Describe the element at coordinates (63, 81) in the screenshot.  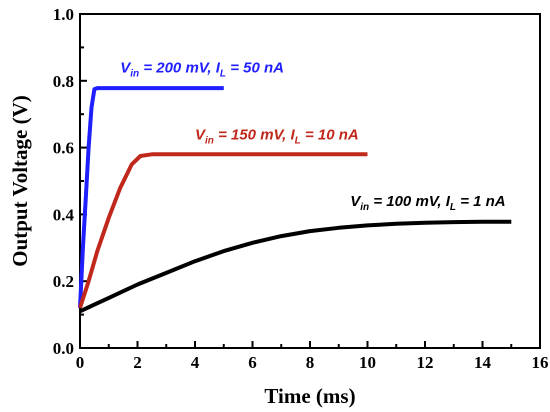
I see `y-tick-label: 0.8` at that location.